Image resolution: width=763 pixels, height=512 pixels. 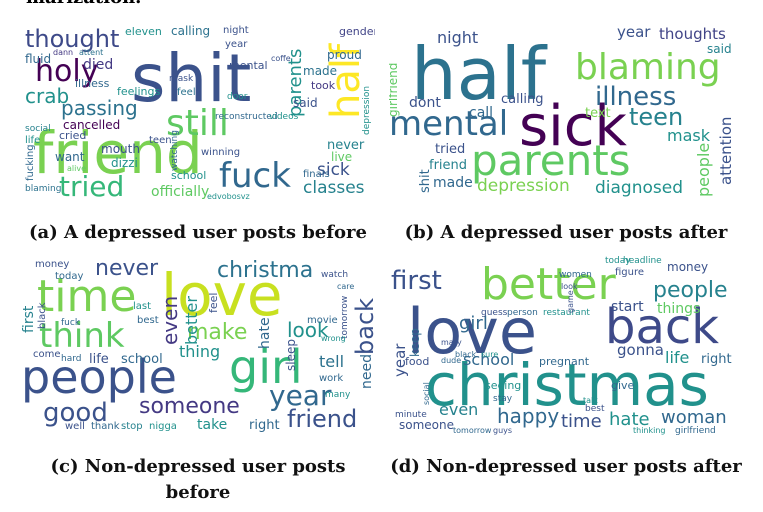 I want to click on word-took: took, so click(x=323, y=85).